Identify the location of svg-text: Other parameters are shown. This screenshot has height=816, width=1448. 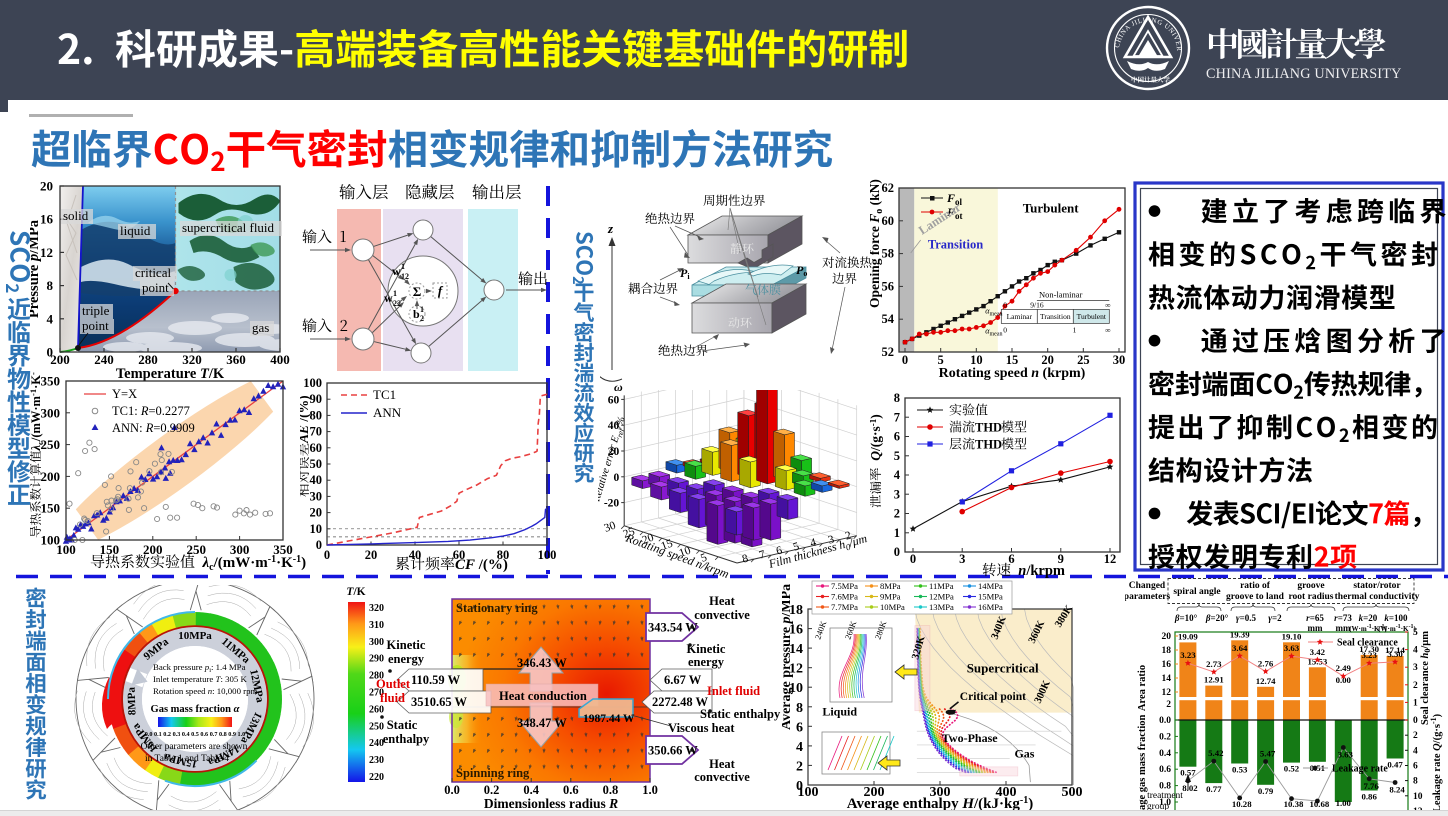
(194, 747).